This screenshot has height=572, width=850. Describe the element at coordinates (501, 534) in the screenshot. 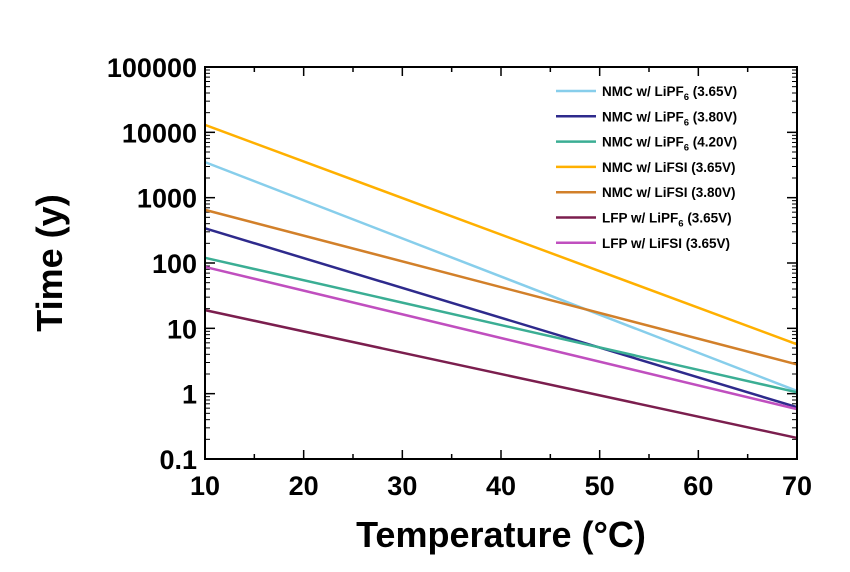

I see `x-axis-label: Temperature (°C)` at that location.